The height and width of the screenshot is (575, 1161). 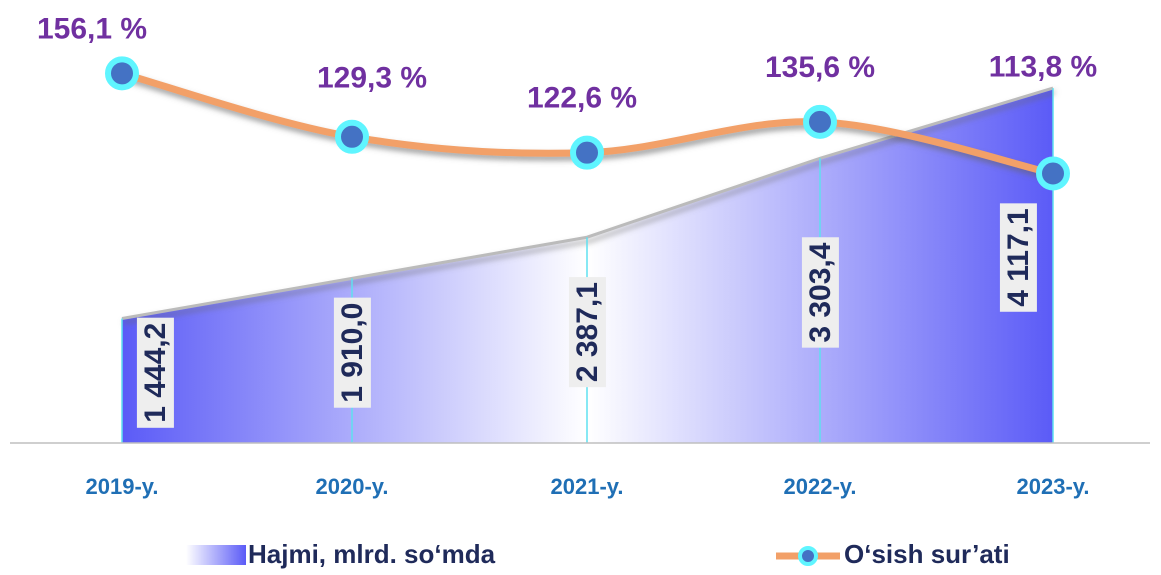 I want to click on line-value-label: 129,3 %, so click(x=372, y=78).